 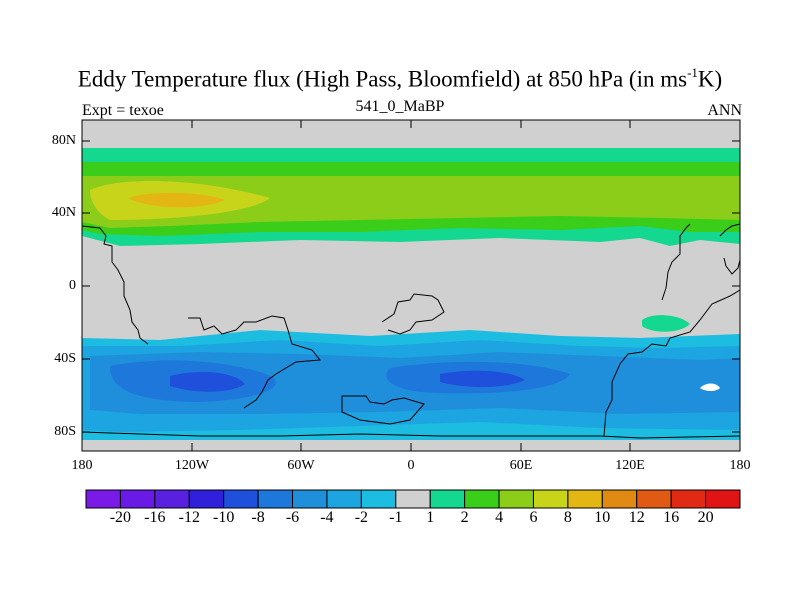 What do you see at coordinates (65, 431) in the screenshot?
I see `lat-label-80s: 80S` at bounding box center [65, 431].